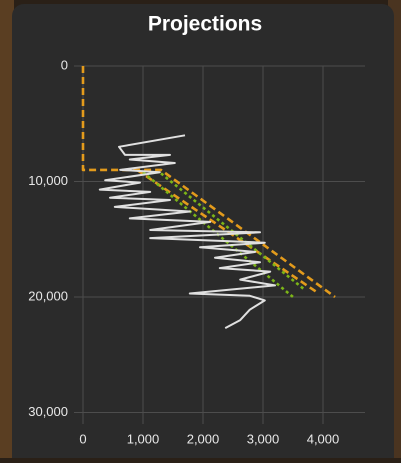 The height and width of the screenshot is (463, 401). Describe the element at coordinates (143, 438) in the screenshot. I see `x-tick-label: 1,000` at that location.